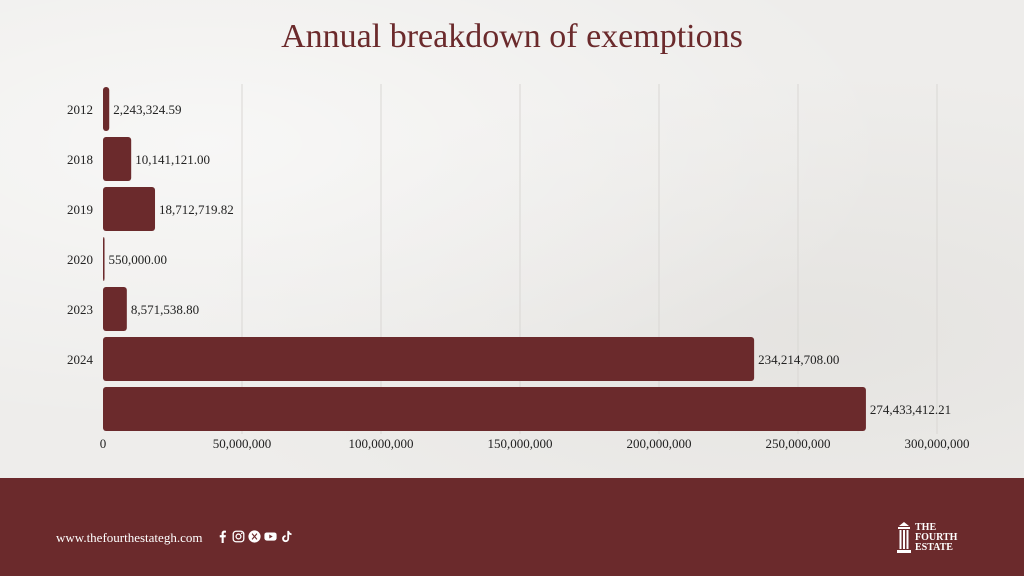 The width and height of the screenshot is (1024, 576). I want to click on logo-line-1: THE, so click(926, 527).